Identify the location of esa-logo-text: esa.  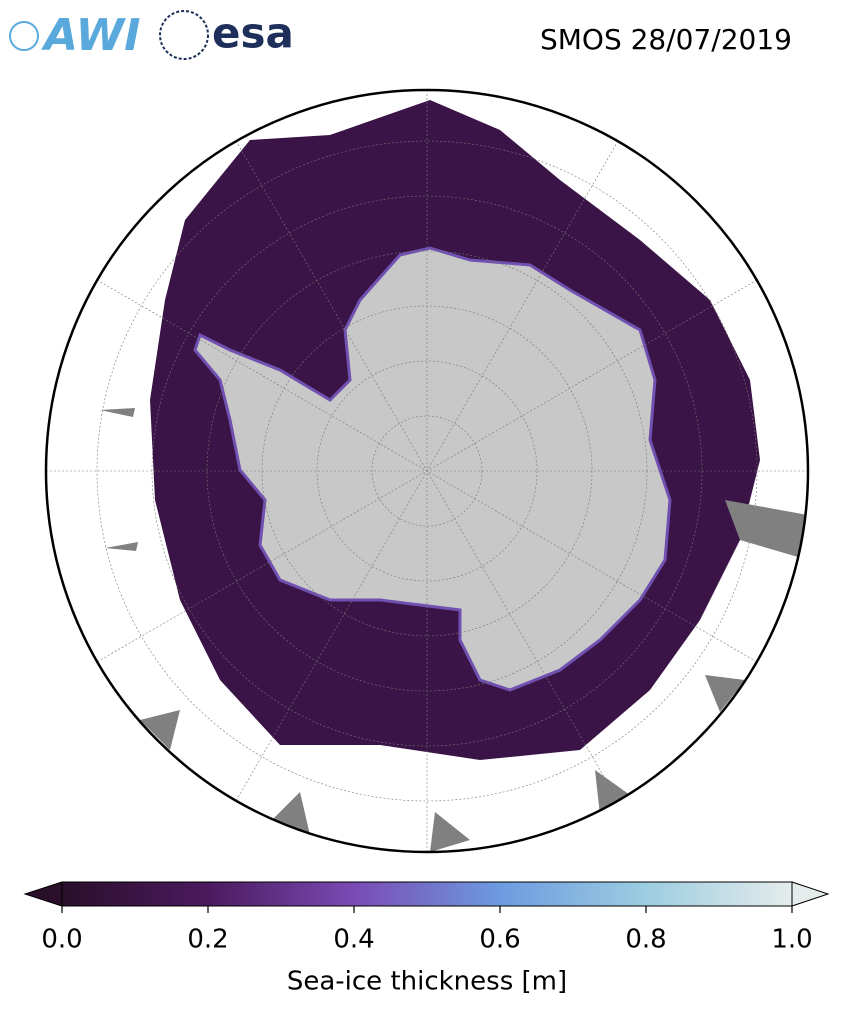
(253, 33).